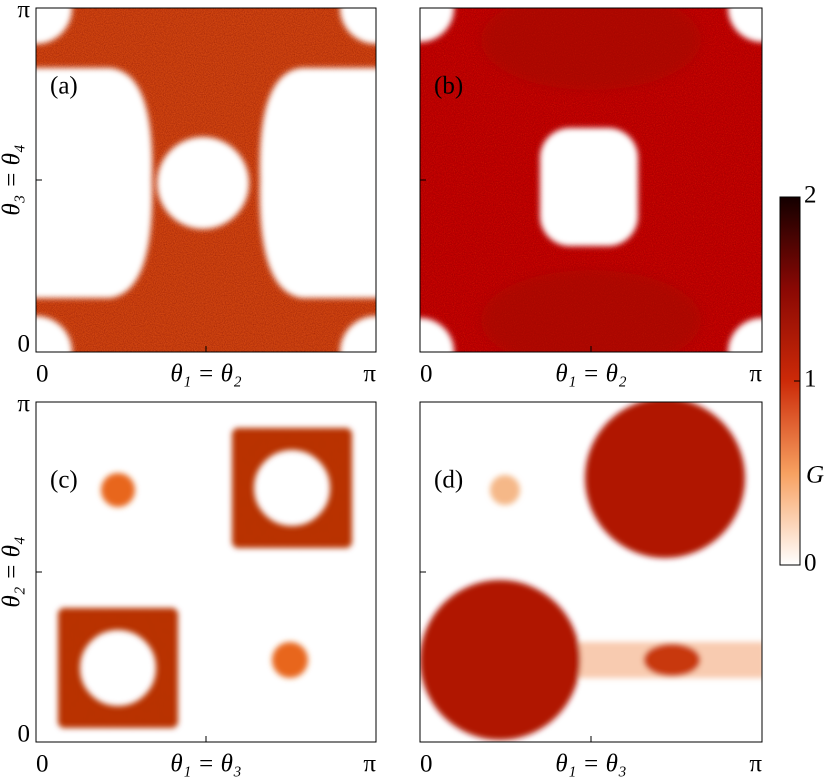 The width and height of the screenshot is (830, 782). What do you see at coordinates (13, 571) in the screenshot?
I see `y-axis-label: θ₂ = θ₄` at bounding box center [13, 571].